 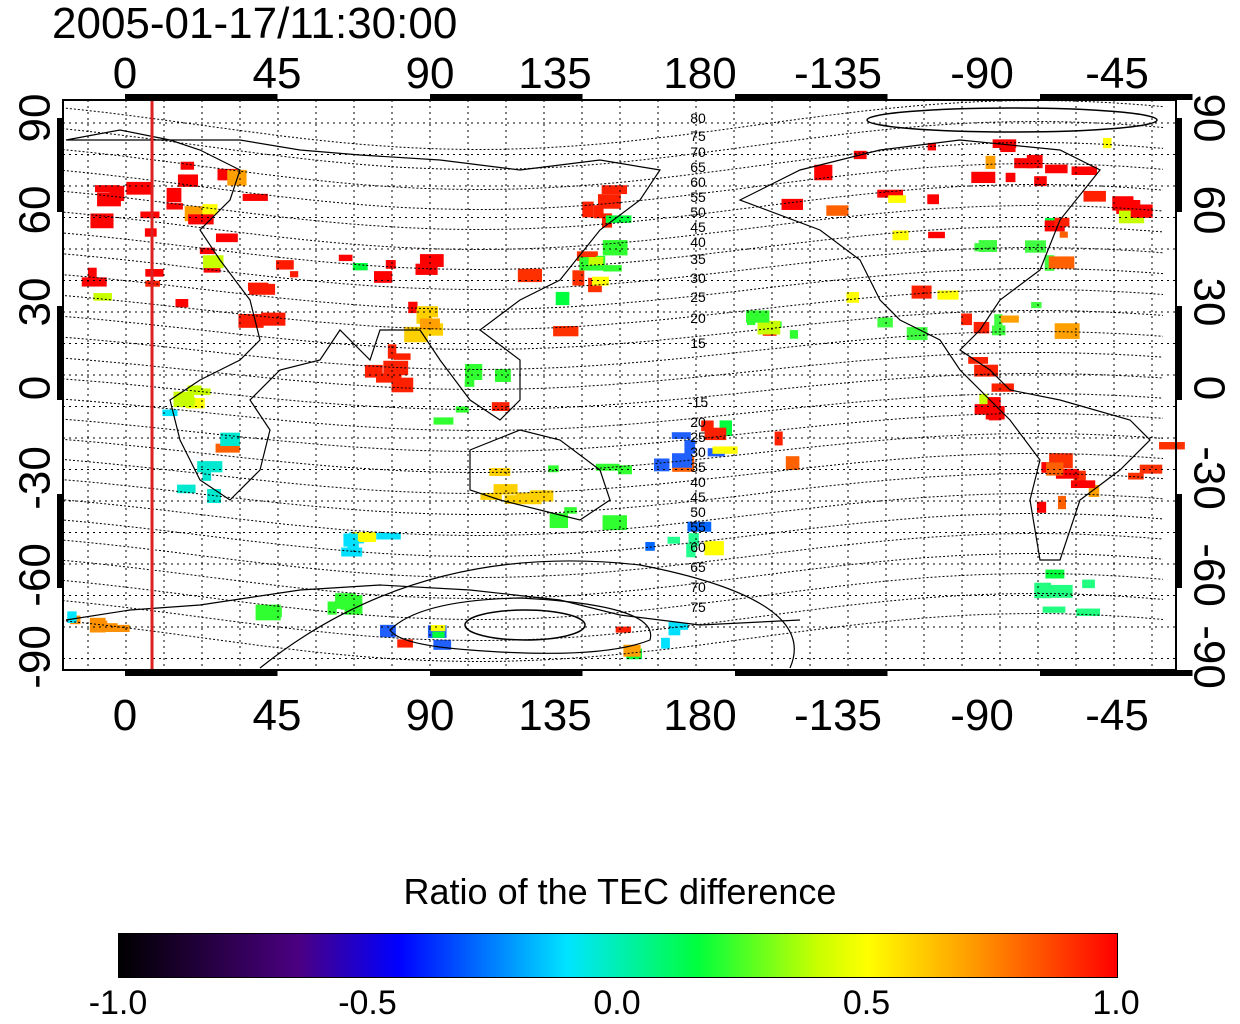 I want to click on bottom-lon-label: 180, so click(x=699, y=715).